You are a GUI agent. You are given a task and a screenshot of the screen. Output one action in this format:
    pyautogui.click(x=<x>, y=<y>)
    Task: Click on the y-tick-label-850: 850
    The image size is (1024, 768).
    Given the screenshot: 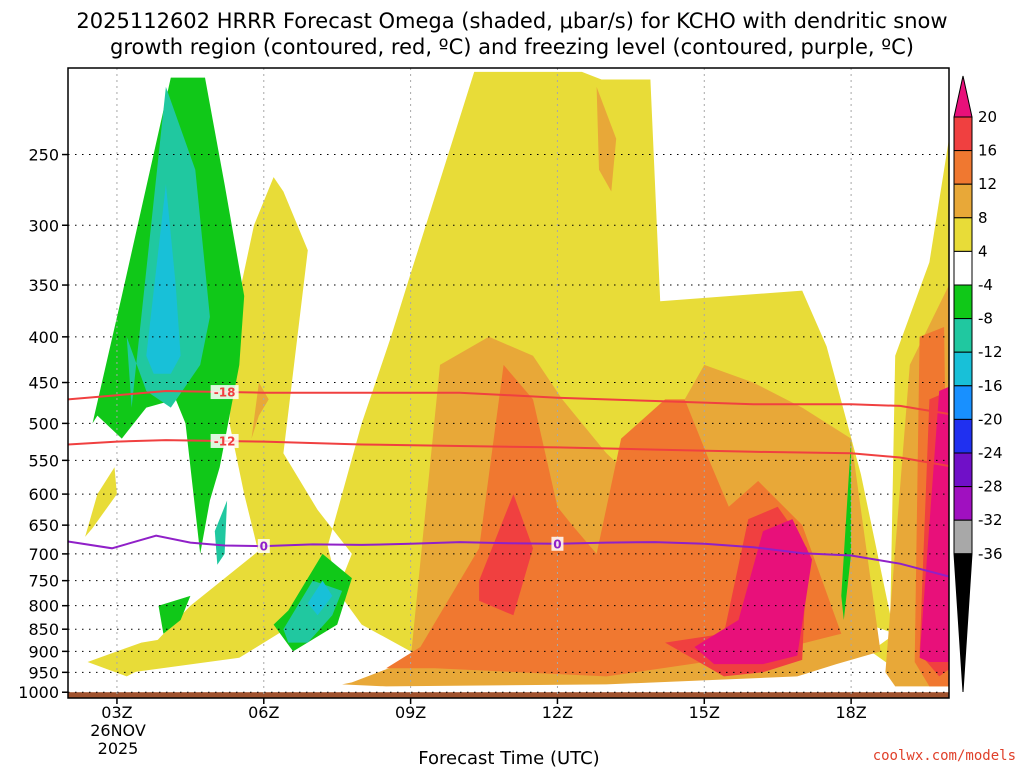 What is the action you would take?
    pyautogui.click(x=43, y=629)
    